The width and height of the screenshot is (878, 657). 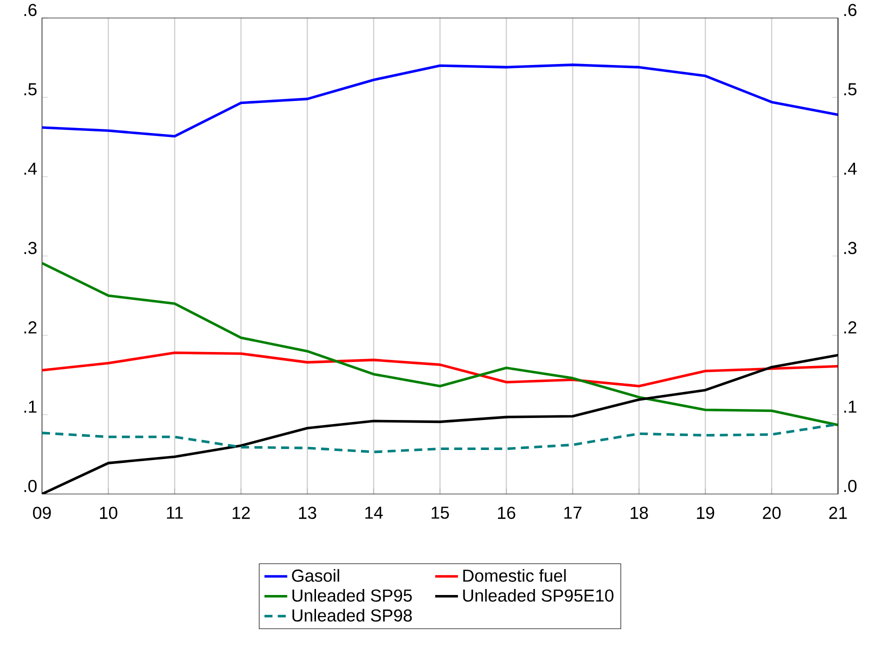 I want to click on y2-tick-label: .1, so click(x=30, y=406).